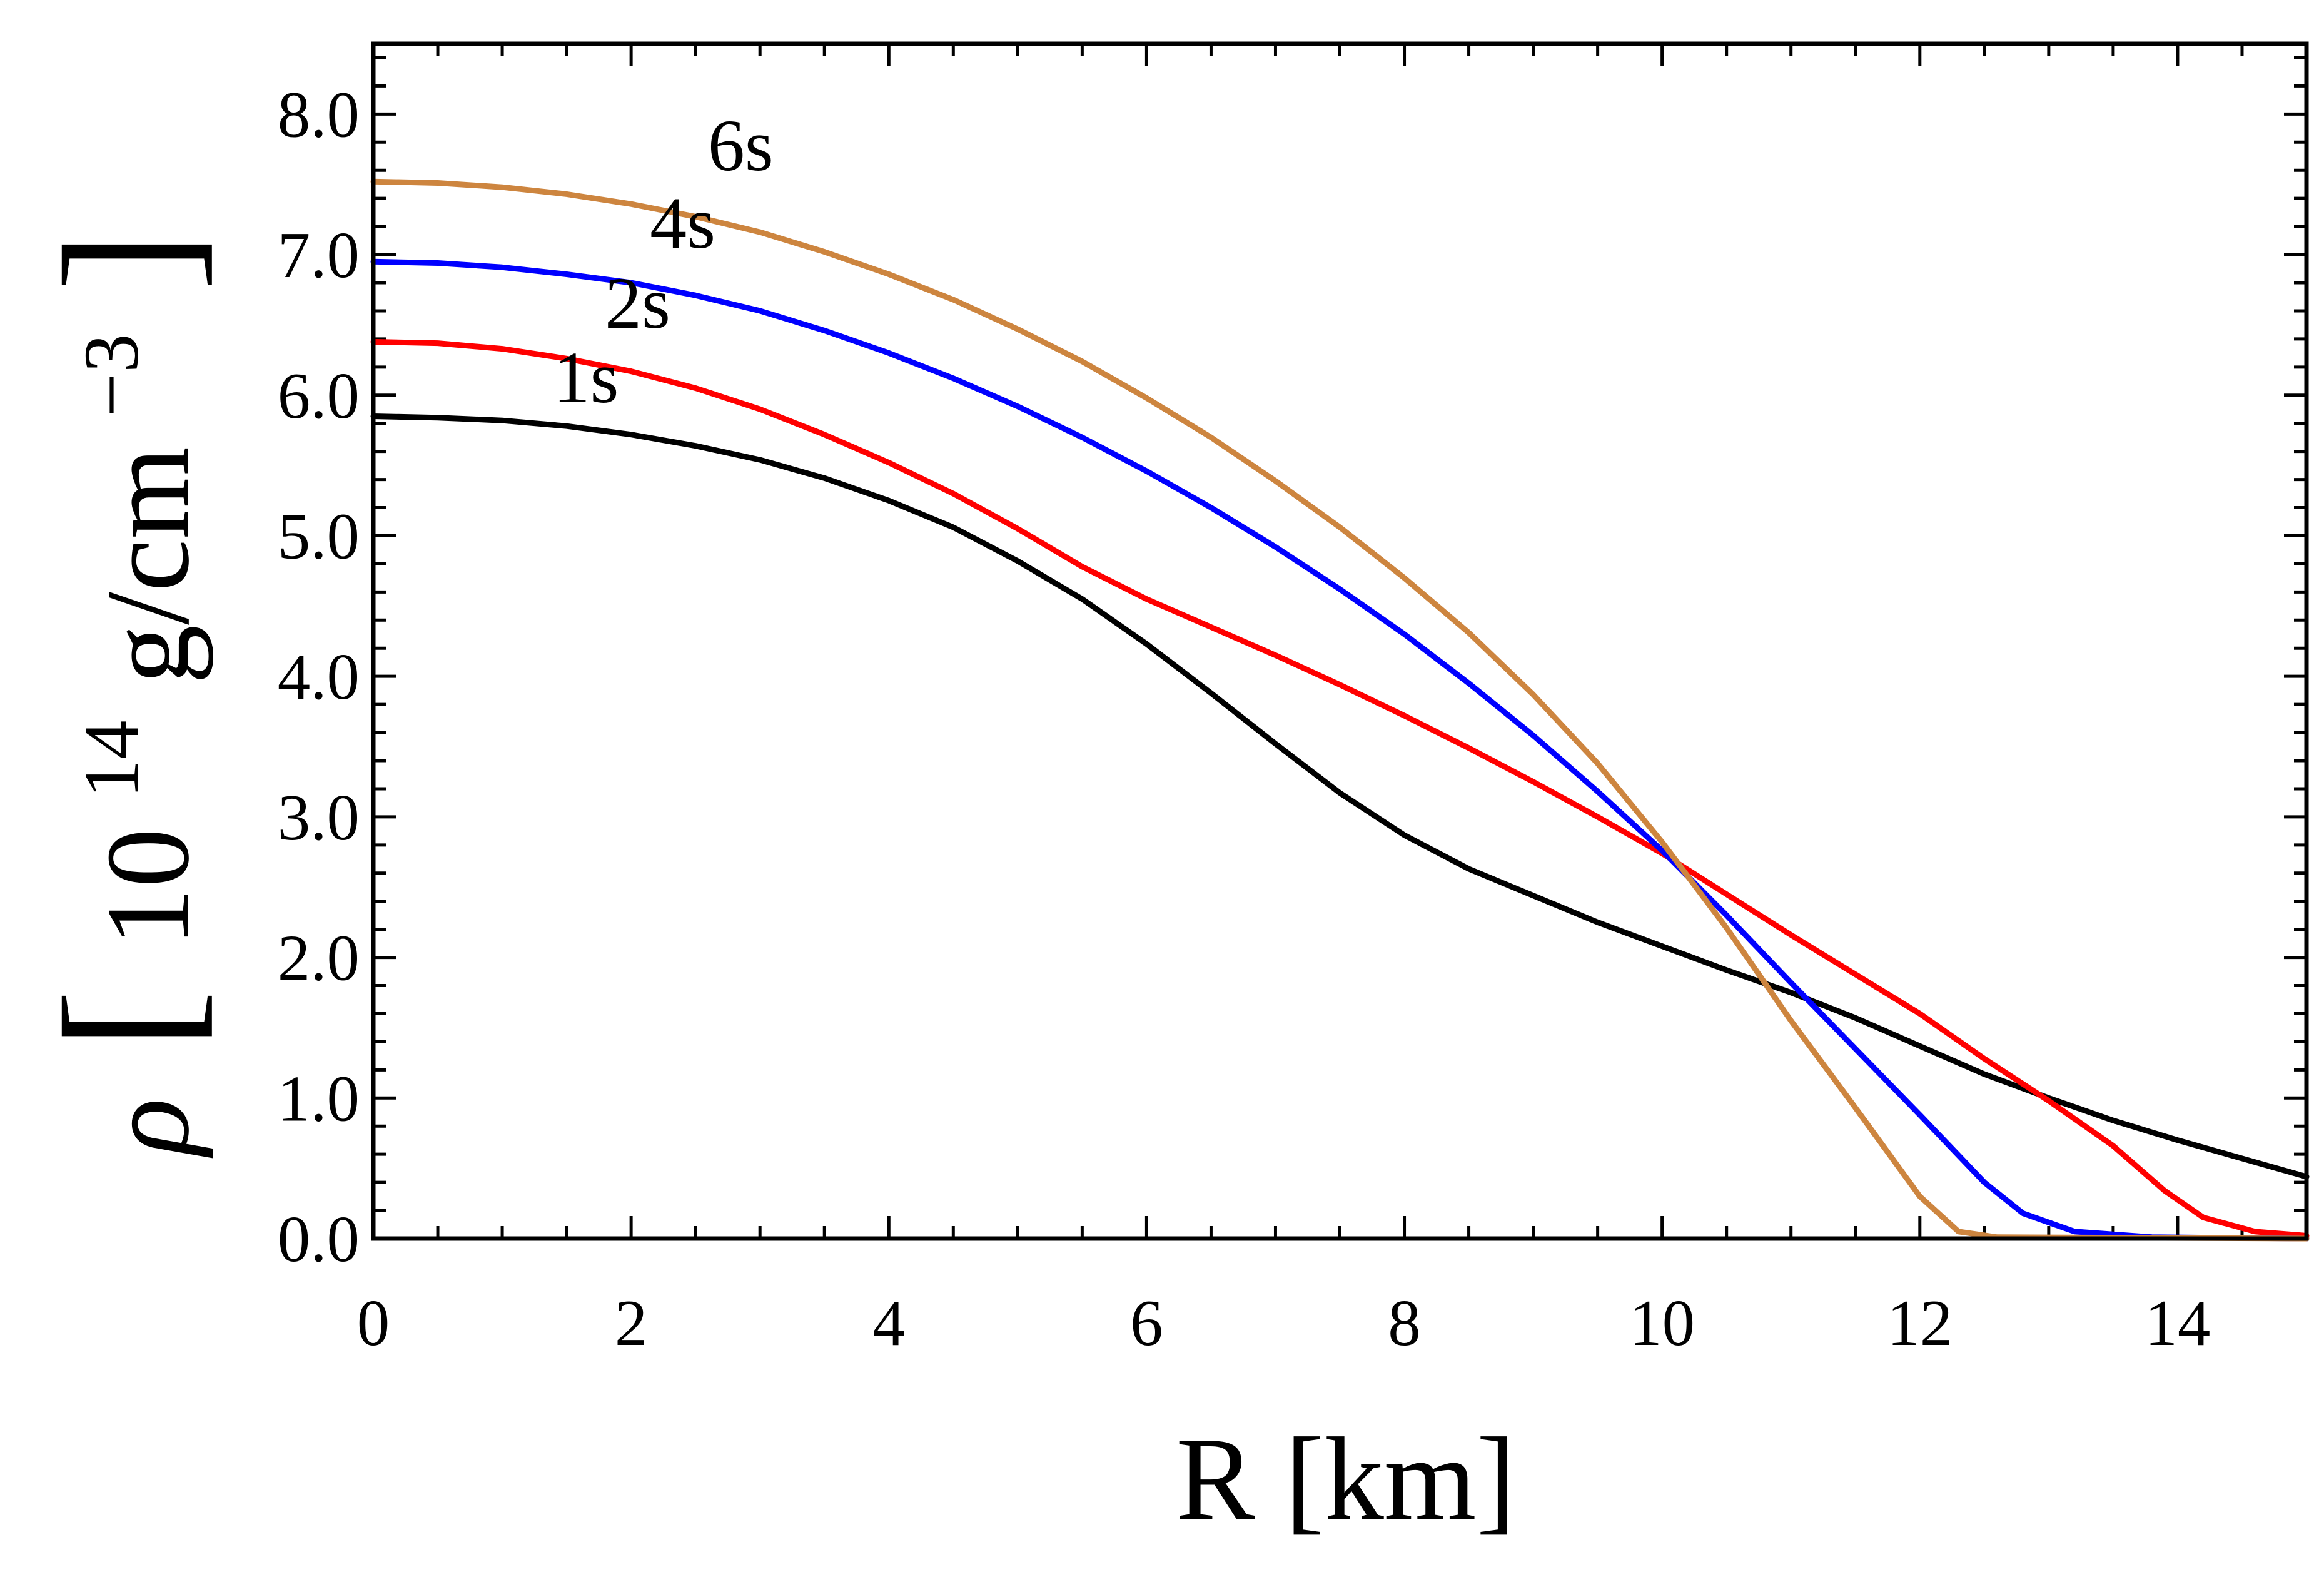  Describe the element at coordinates (148, 1128) in the screenshot. I see `y-axis-symbol: ρ` at that location.